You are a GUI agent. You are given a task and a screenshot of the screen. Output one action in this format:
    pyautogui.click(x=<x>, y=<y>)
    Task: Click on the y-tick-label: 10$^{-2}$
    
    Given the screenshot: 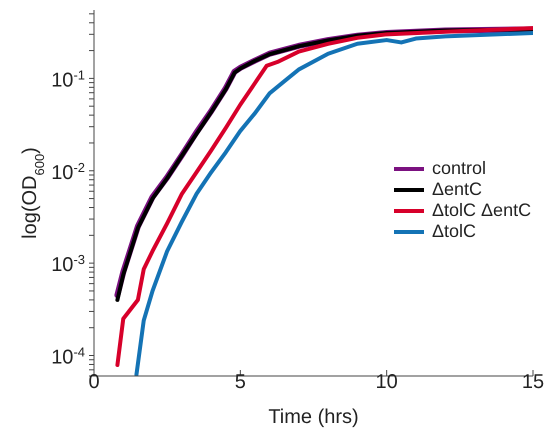 What is the action you would take?
    pyautogui.click(x=68, y=171)
    